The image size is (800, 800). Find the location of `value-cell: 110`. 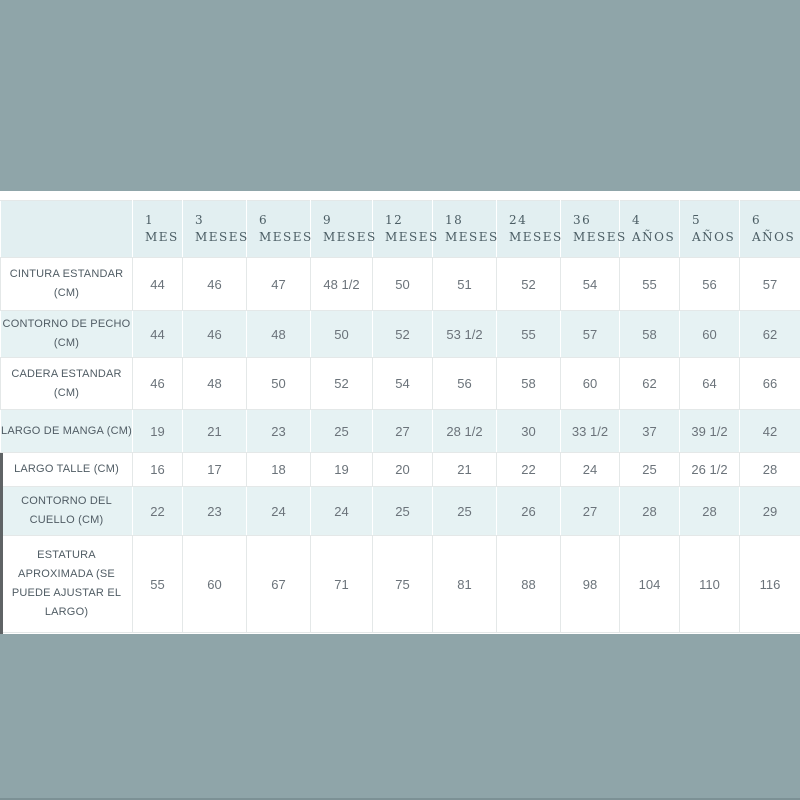

value-cell: 110 is located at coordinates (709, 584).